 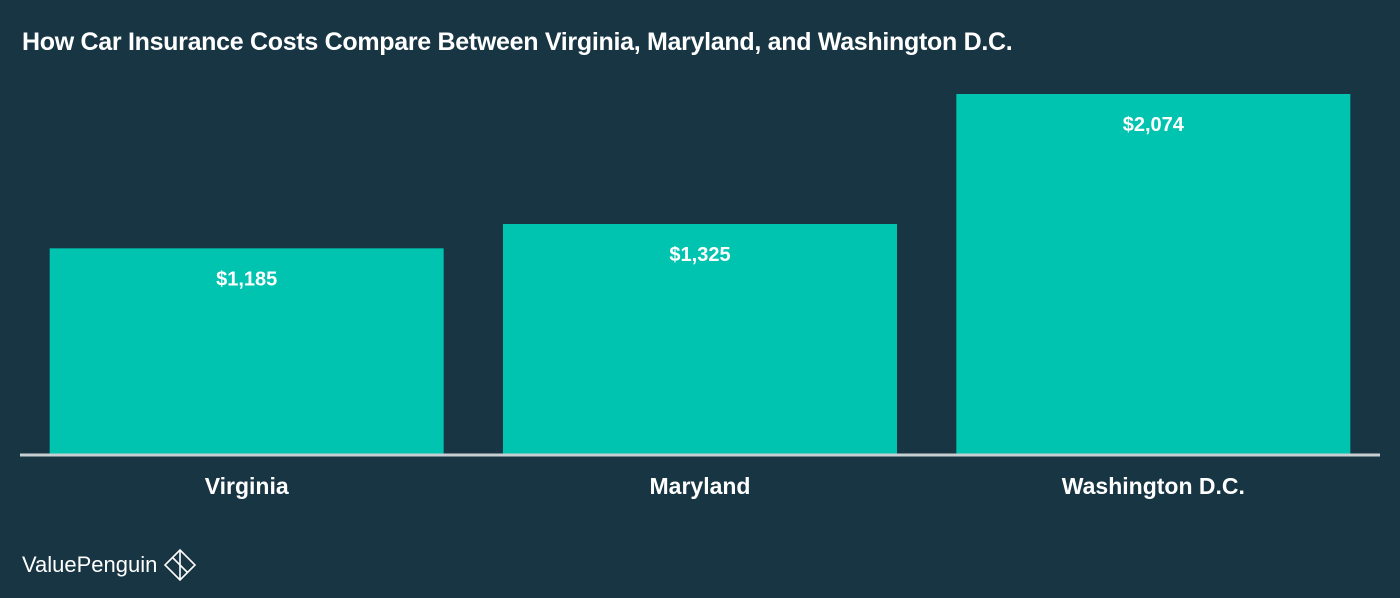 I want to click on brand-name: ValuePenguin, so click(x=90, y=564).